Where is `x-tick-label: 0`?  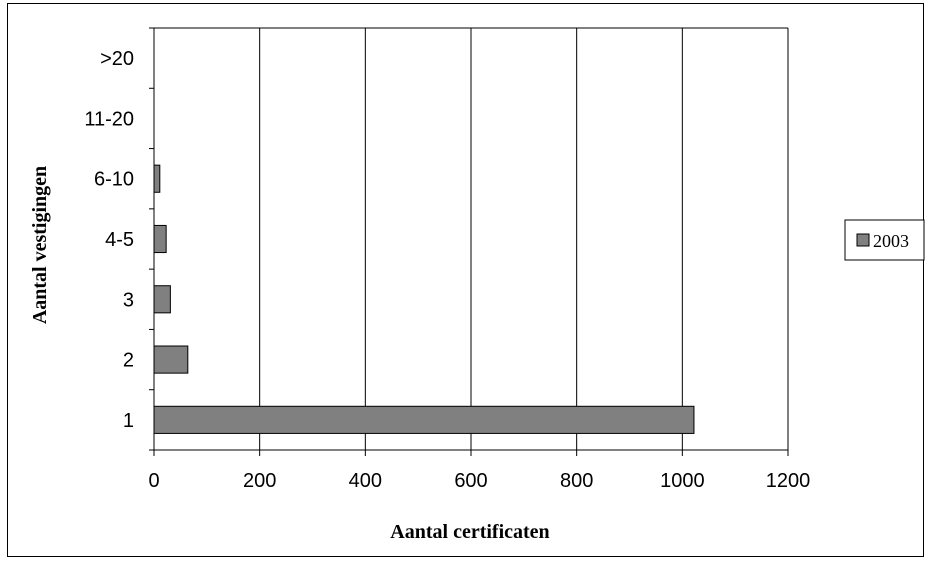
x-tick-label: 0 is located at coordinates (153, 481).